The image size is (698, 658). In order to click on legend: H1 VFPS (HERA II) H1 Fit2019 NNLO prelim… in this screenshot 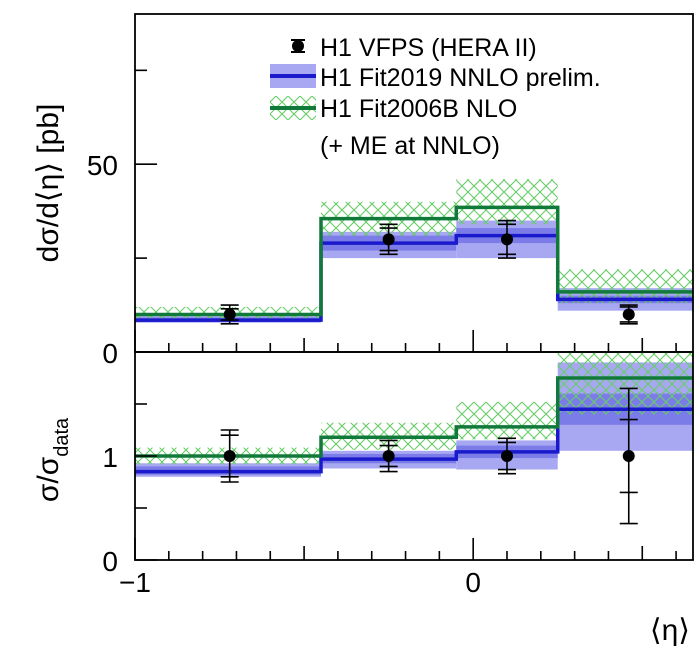, I will do `click(435, 97)`.